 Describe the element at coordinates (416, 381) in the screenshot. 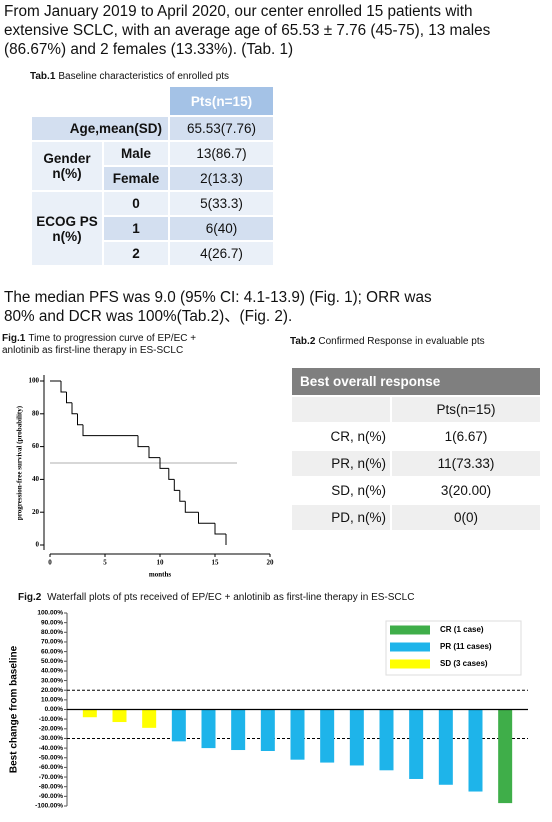

I see `title-cell: Best overall response` at that location.